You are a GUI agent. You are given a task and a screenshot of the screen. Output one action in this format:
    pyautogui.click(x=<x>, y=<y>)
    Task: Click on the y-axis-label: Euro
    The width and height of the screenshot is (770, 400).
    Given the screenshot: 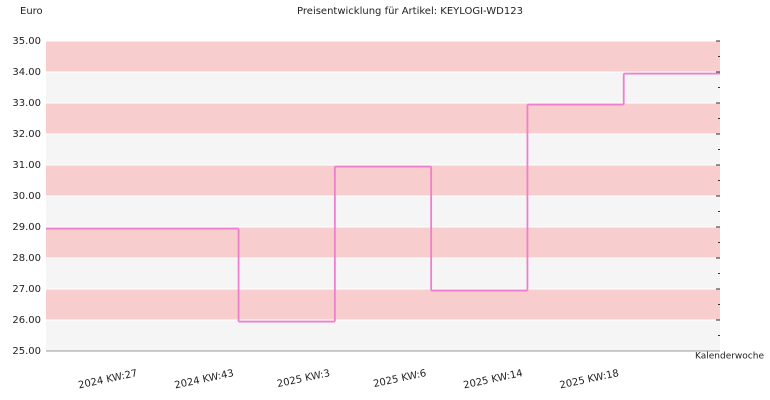 What is the action you would take?
    pyautogui.click(x=31, y=11)
    